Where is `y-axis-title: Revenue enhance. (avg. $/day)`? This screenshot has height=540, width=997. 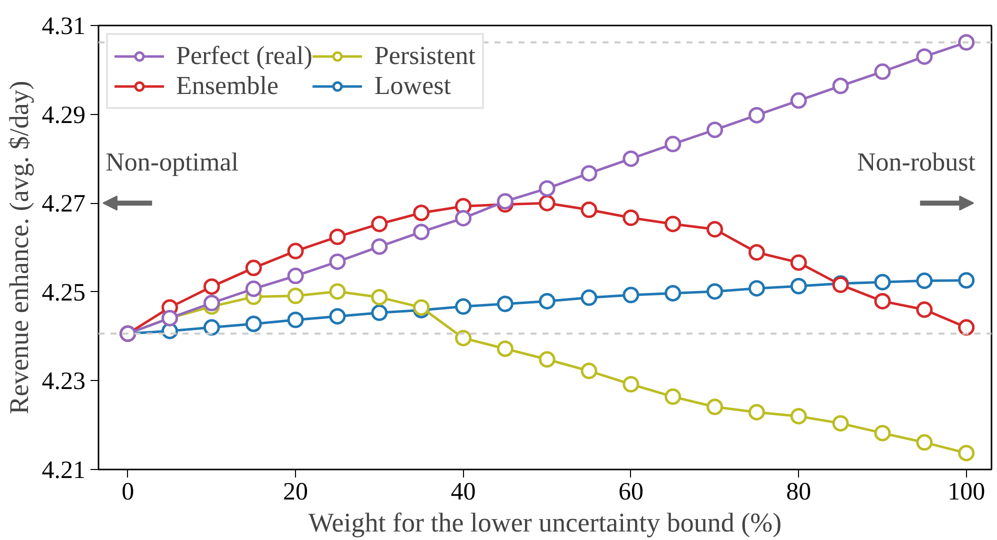 y-axis-title: Revenue enhance. (avg. $/day) is located at coordinates (19, 247).